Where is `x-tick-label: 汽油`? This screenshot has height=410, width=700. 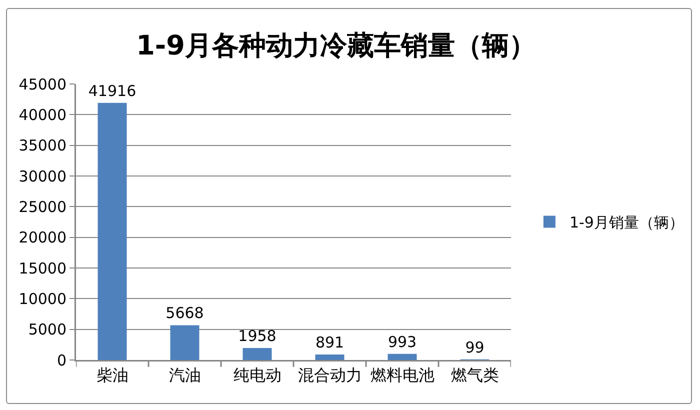
x-tick-label: 汽油 is located at coordinates (184, 375).